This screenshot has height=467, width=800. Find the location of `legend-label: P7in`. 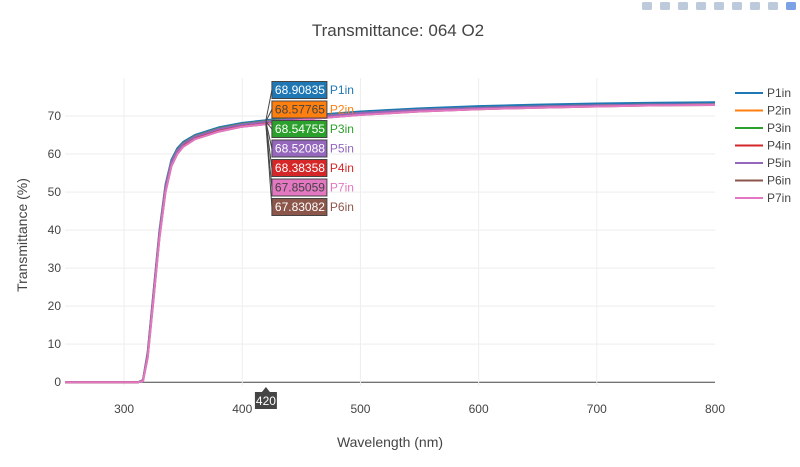

legend-label: P7in is located at coordinates (779, 198).